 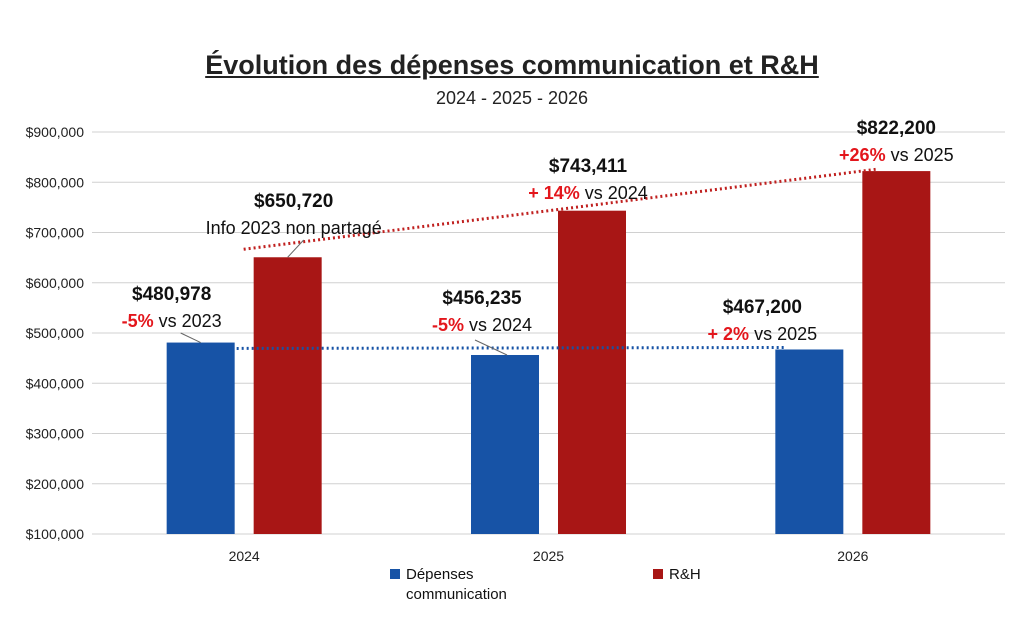 I want to click on change-label: +26% vs 2025, so click(x=896, y=155).